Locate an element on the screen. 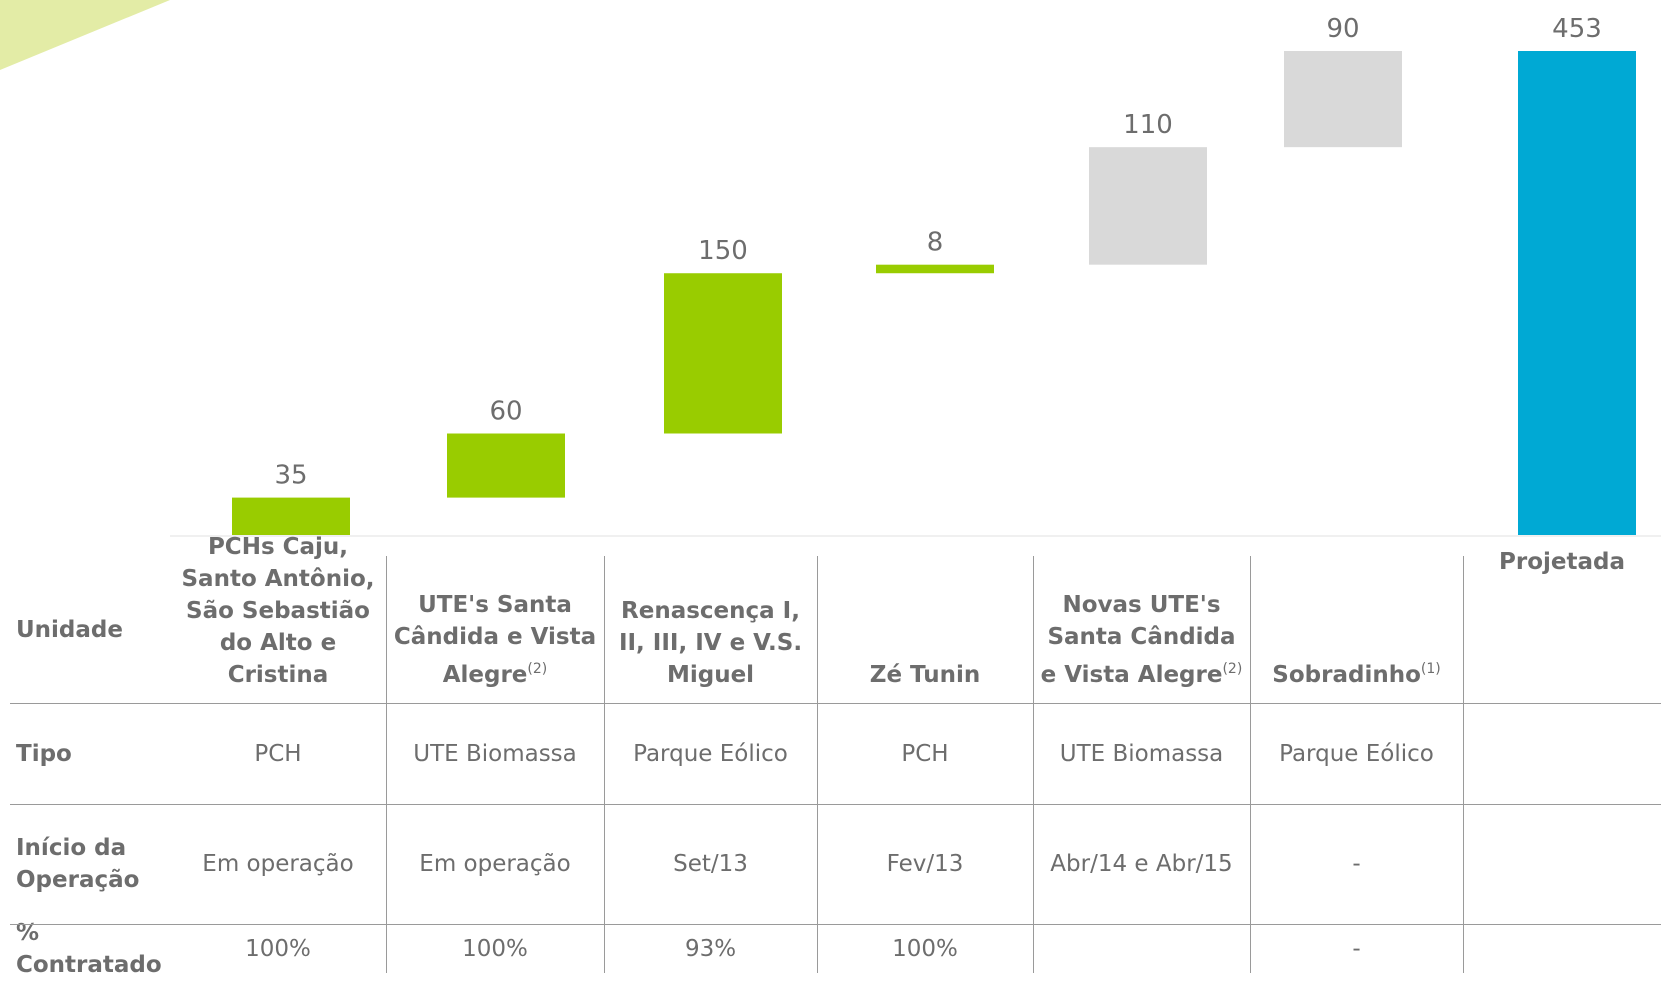 The width and height of the screenshot is (1661, 981). table-cell: 93% is located at coordinates (710, 948).